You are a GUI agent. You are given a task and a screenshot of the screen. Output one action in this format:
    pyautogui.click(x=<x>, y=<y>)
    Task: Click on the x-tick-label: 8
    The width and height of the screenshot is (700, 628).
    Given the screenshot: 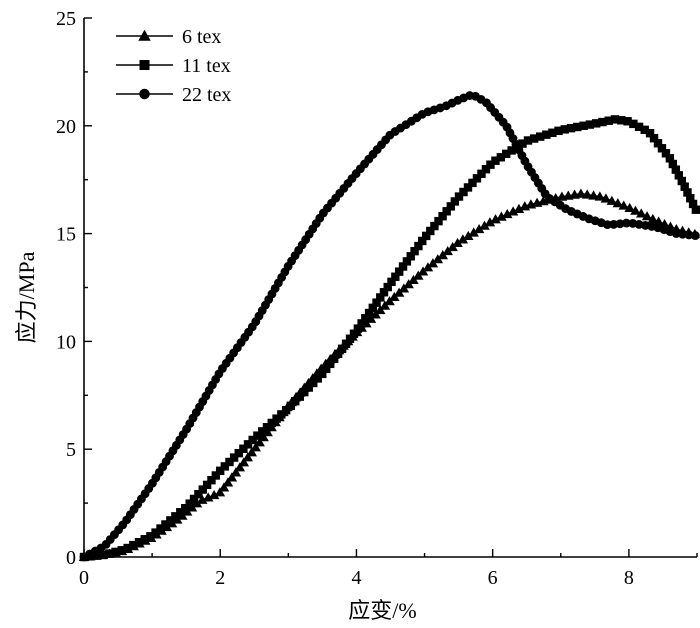 What is the action you would take?
    pyautogui.click(x=629, y=578)
    